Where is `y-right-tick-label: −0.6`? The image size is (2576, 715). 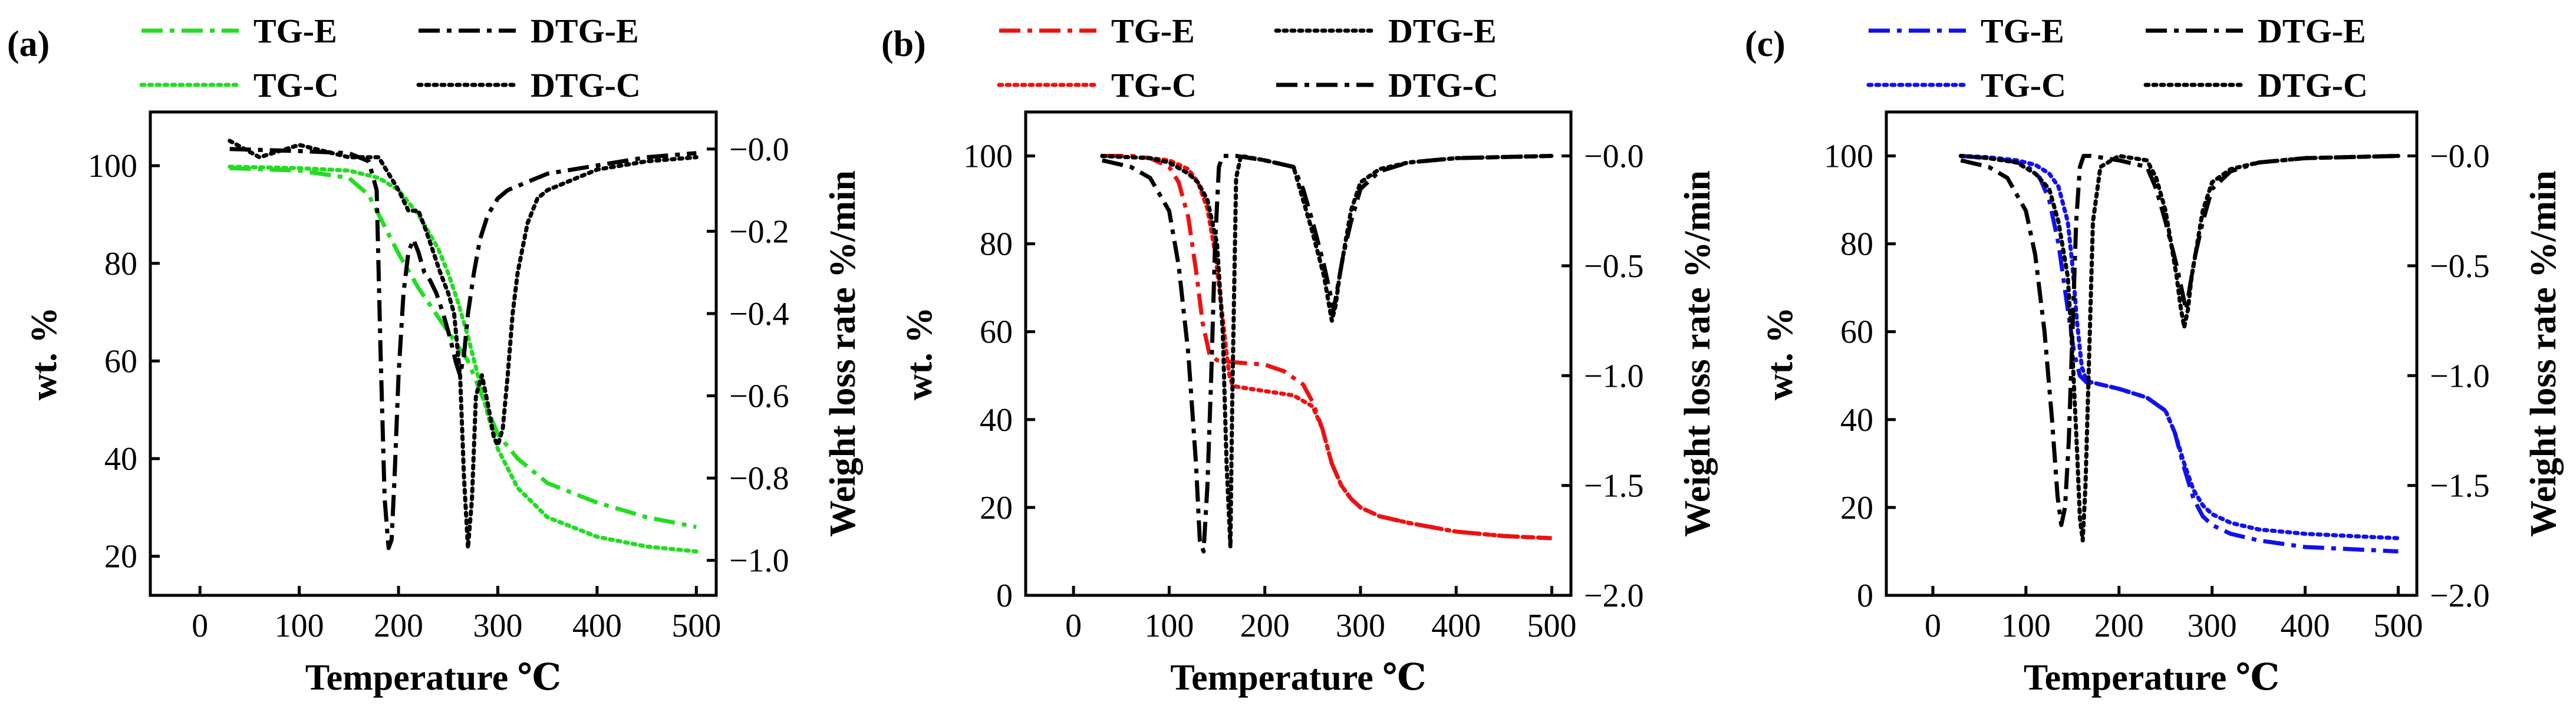 y-right-tick-label: −0.6 is located at coordinates (759, 396).